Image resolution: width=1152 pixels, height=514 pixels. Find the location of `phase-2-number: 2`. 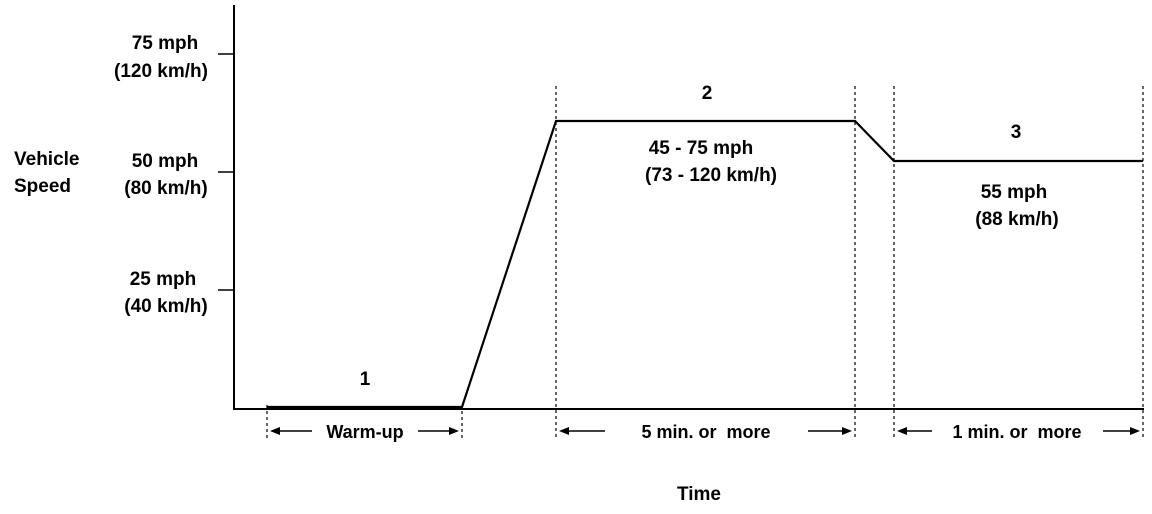

phase-2-number: 2 is located at coordinates (707, 93).